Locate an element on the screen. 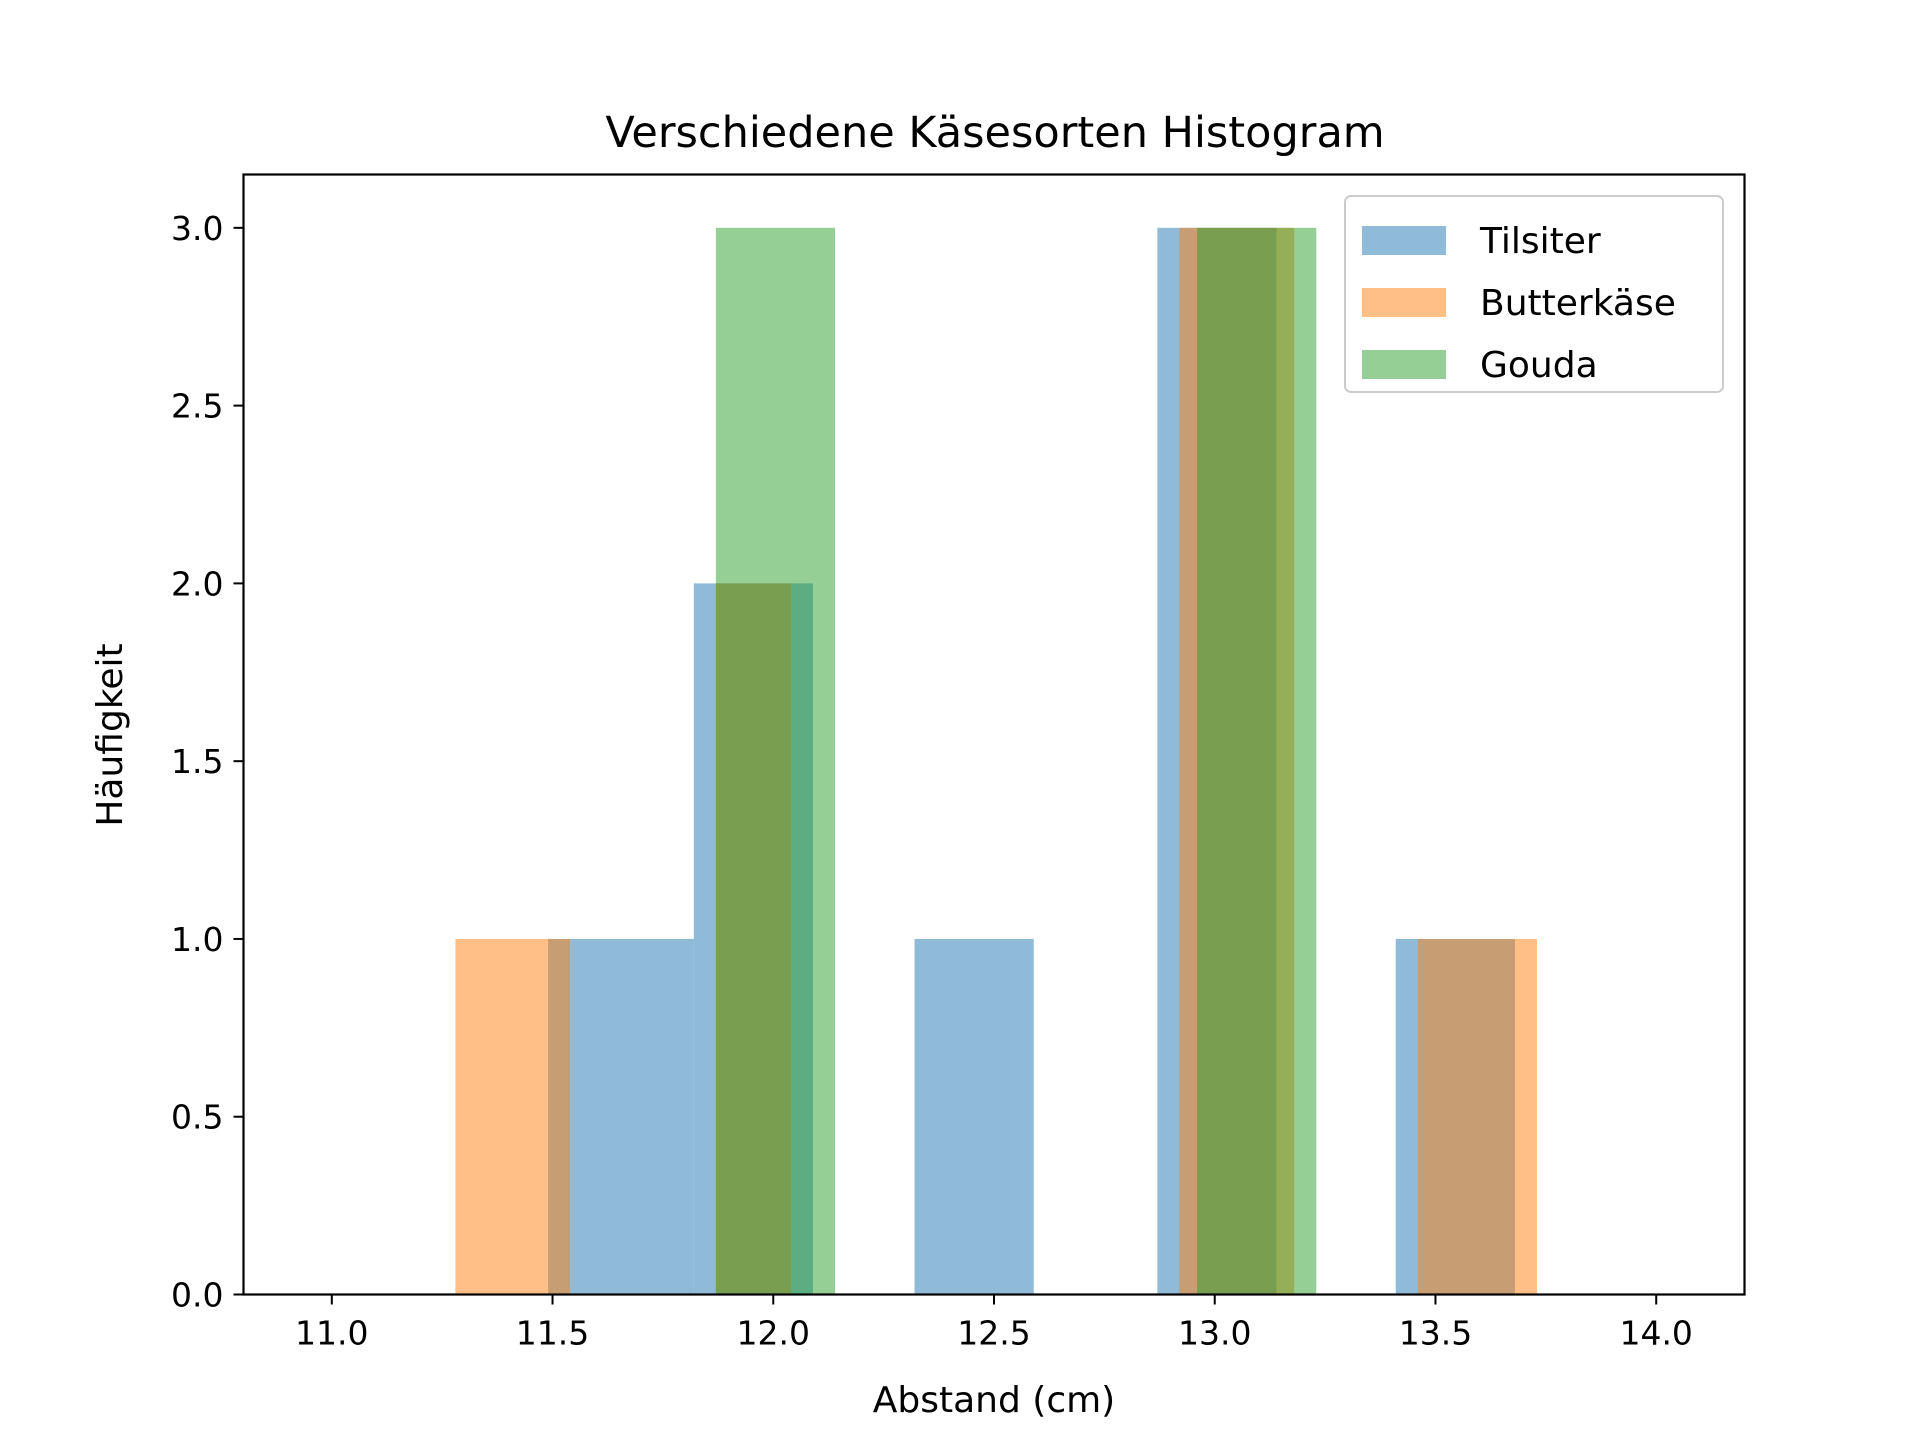  x-tick-label: 14.0 is located at coordinates (1655, 1333).